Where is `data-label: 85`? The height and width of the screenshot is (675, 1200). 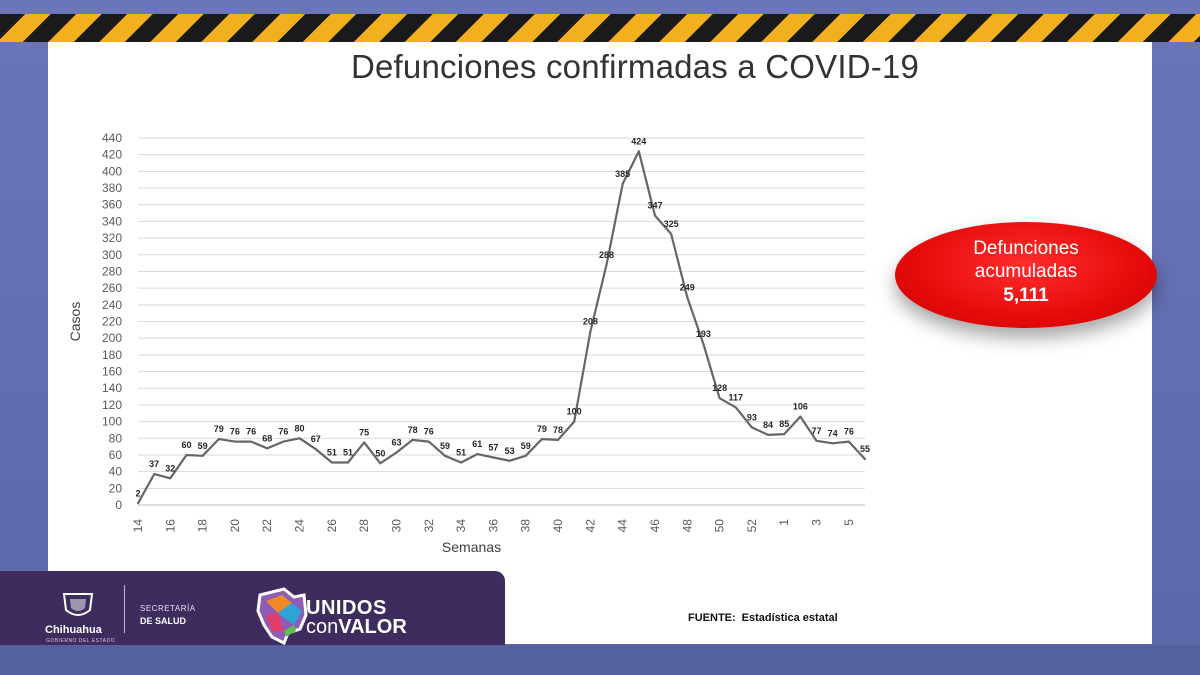
data-label: 85 is located at coordinates (784, 424).